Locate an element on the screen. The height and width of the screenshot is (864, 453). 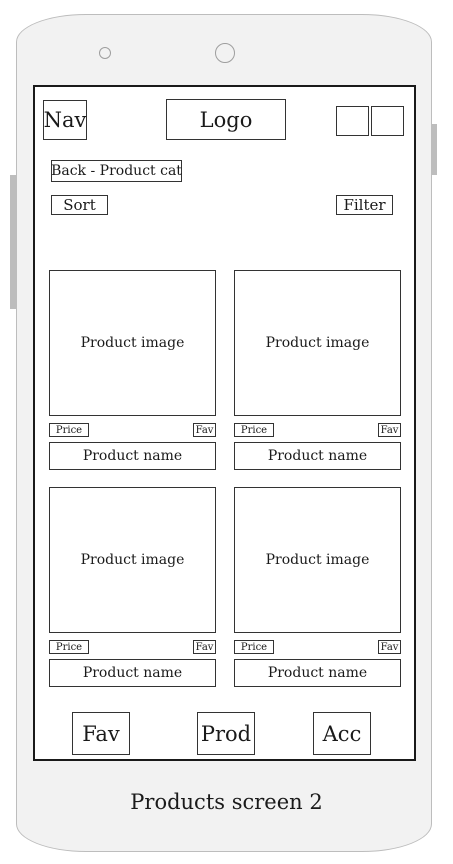
nav-button: Nav is located at coordinates (65, 120).